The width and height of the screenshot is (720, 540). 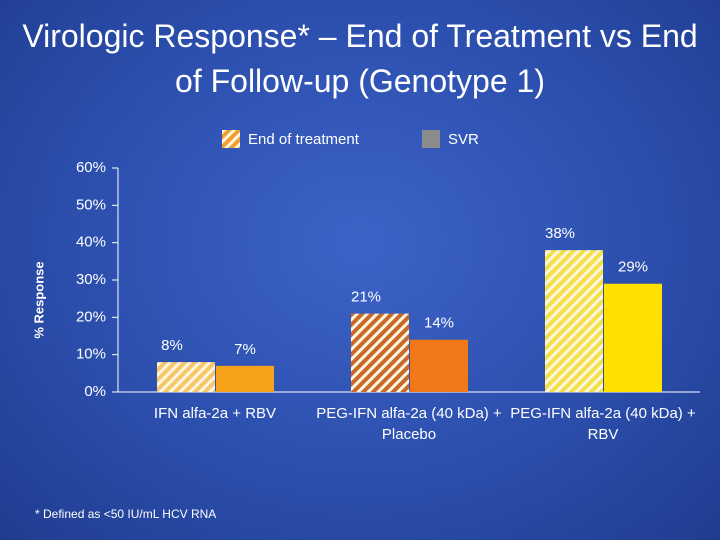 What do you see at coordinates (91, 279) in the screenshot?
I see `y-tick-label: 30%` at bounding box center [91, 279].